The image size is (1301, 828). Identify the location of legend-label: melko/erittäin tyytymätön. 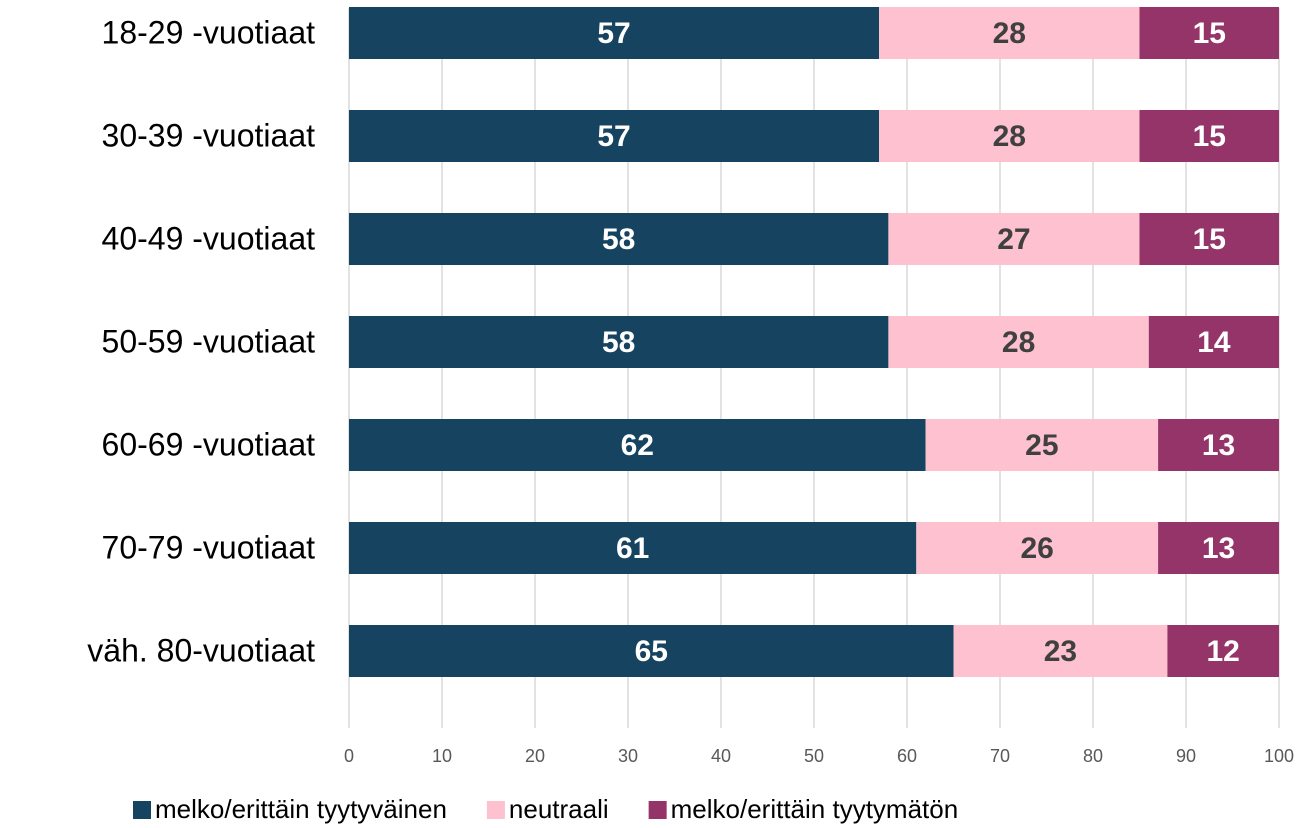
(815, 809).